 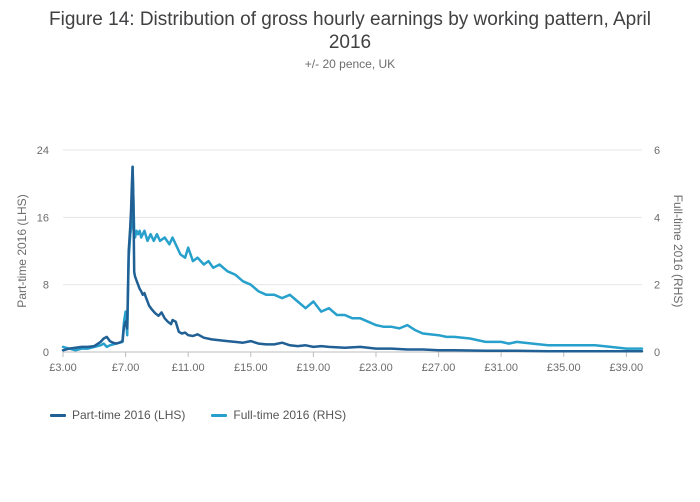 What do you see at coordinates (188, 368) in the screenshot?
I see `x-tick-label: £11.00` at bounding box center [188, 368].